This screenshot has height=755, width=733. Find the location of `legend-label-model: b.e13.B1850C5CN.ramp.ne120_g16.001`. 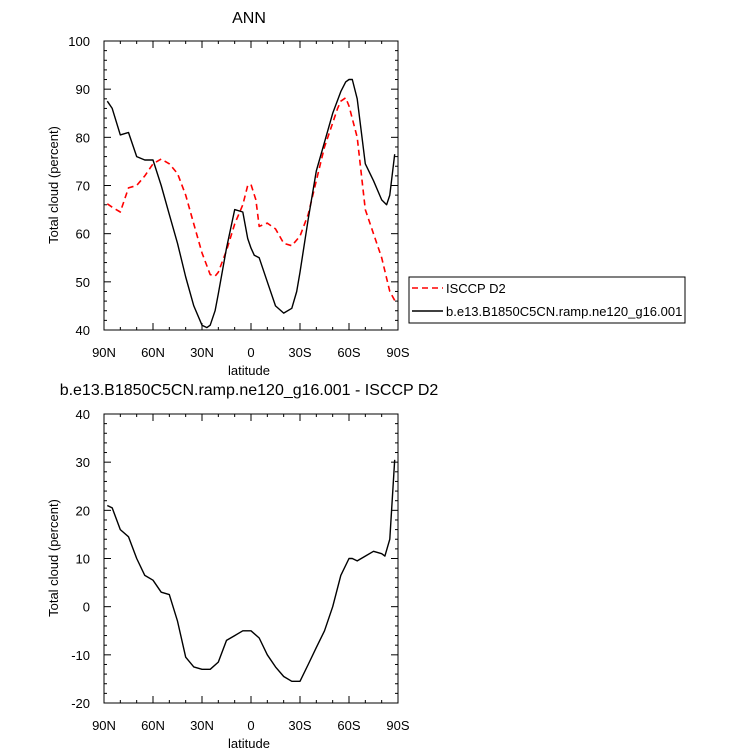

legend-label-model: b.e13.B1850C5CN.ramp.ne120_g16.001 is located at coordinates (564, 311).